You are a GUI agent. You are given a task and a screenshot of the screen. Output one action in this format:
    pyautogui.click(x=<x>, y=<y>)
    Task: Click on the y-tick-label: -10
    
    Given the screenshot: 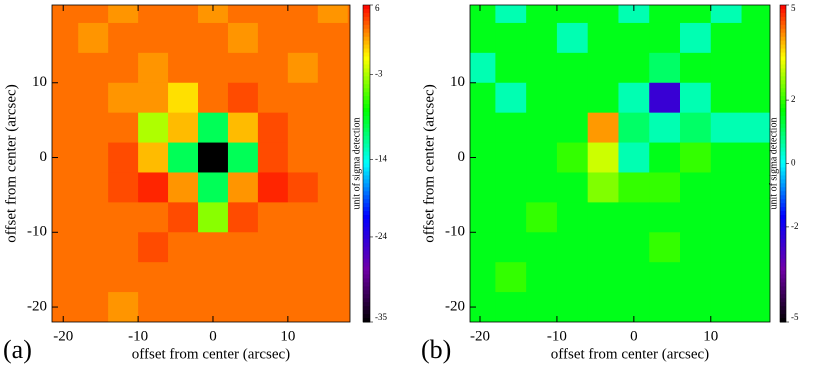 What is the action you would take?
    pyautogui.click(x=37, y=232)
    